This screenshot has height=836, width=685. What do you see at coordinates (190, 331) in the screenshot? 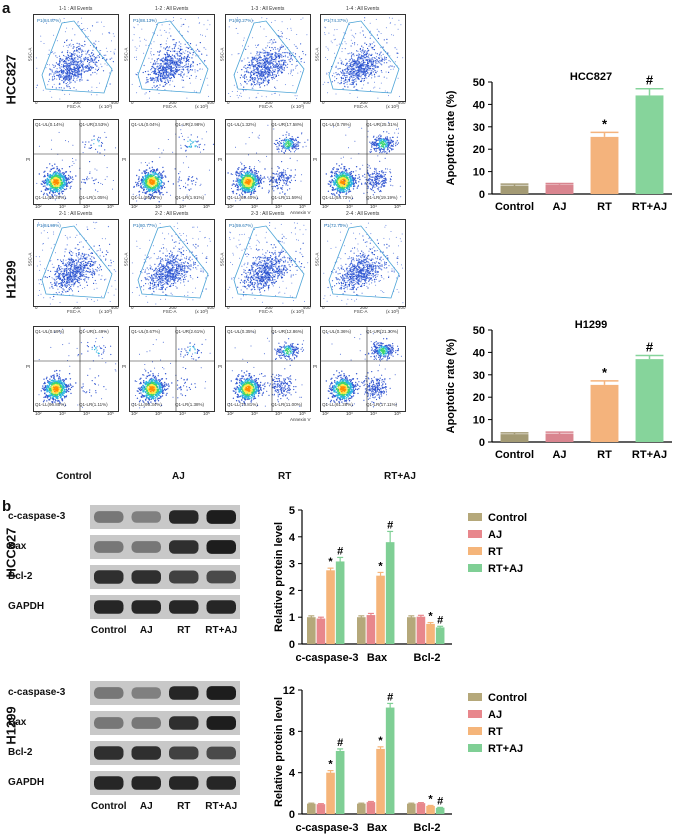
I see `quadrant-ur: Q1-UR(2.61%)` at bounding box center [190, 331].